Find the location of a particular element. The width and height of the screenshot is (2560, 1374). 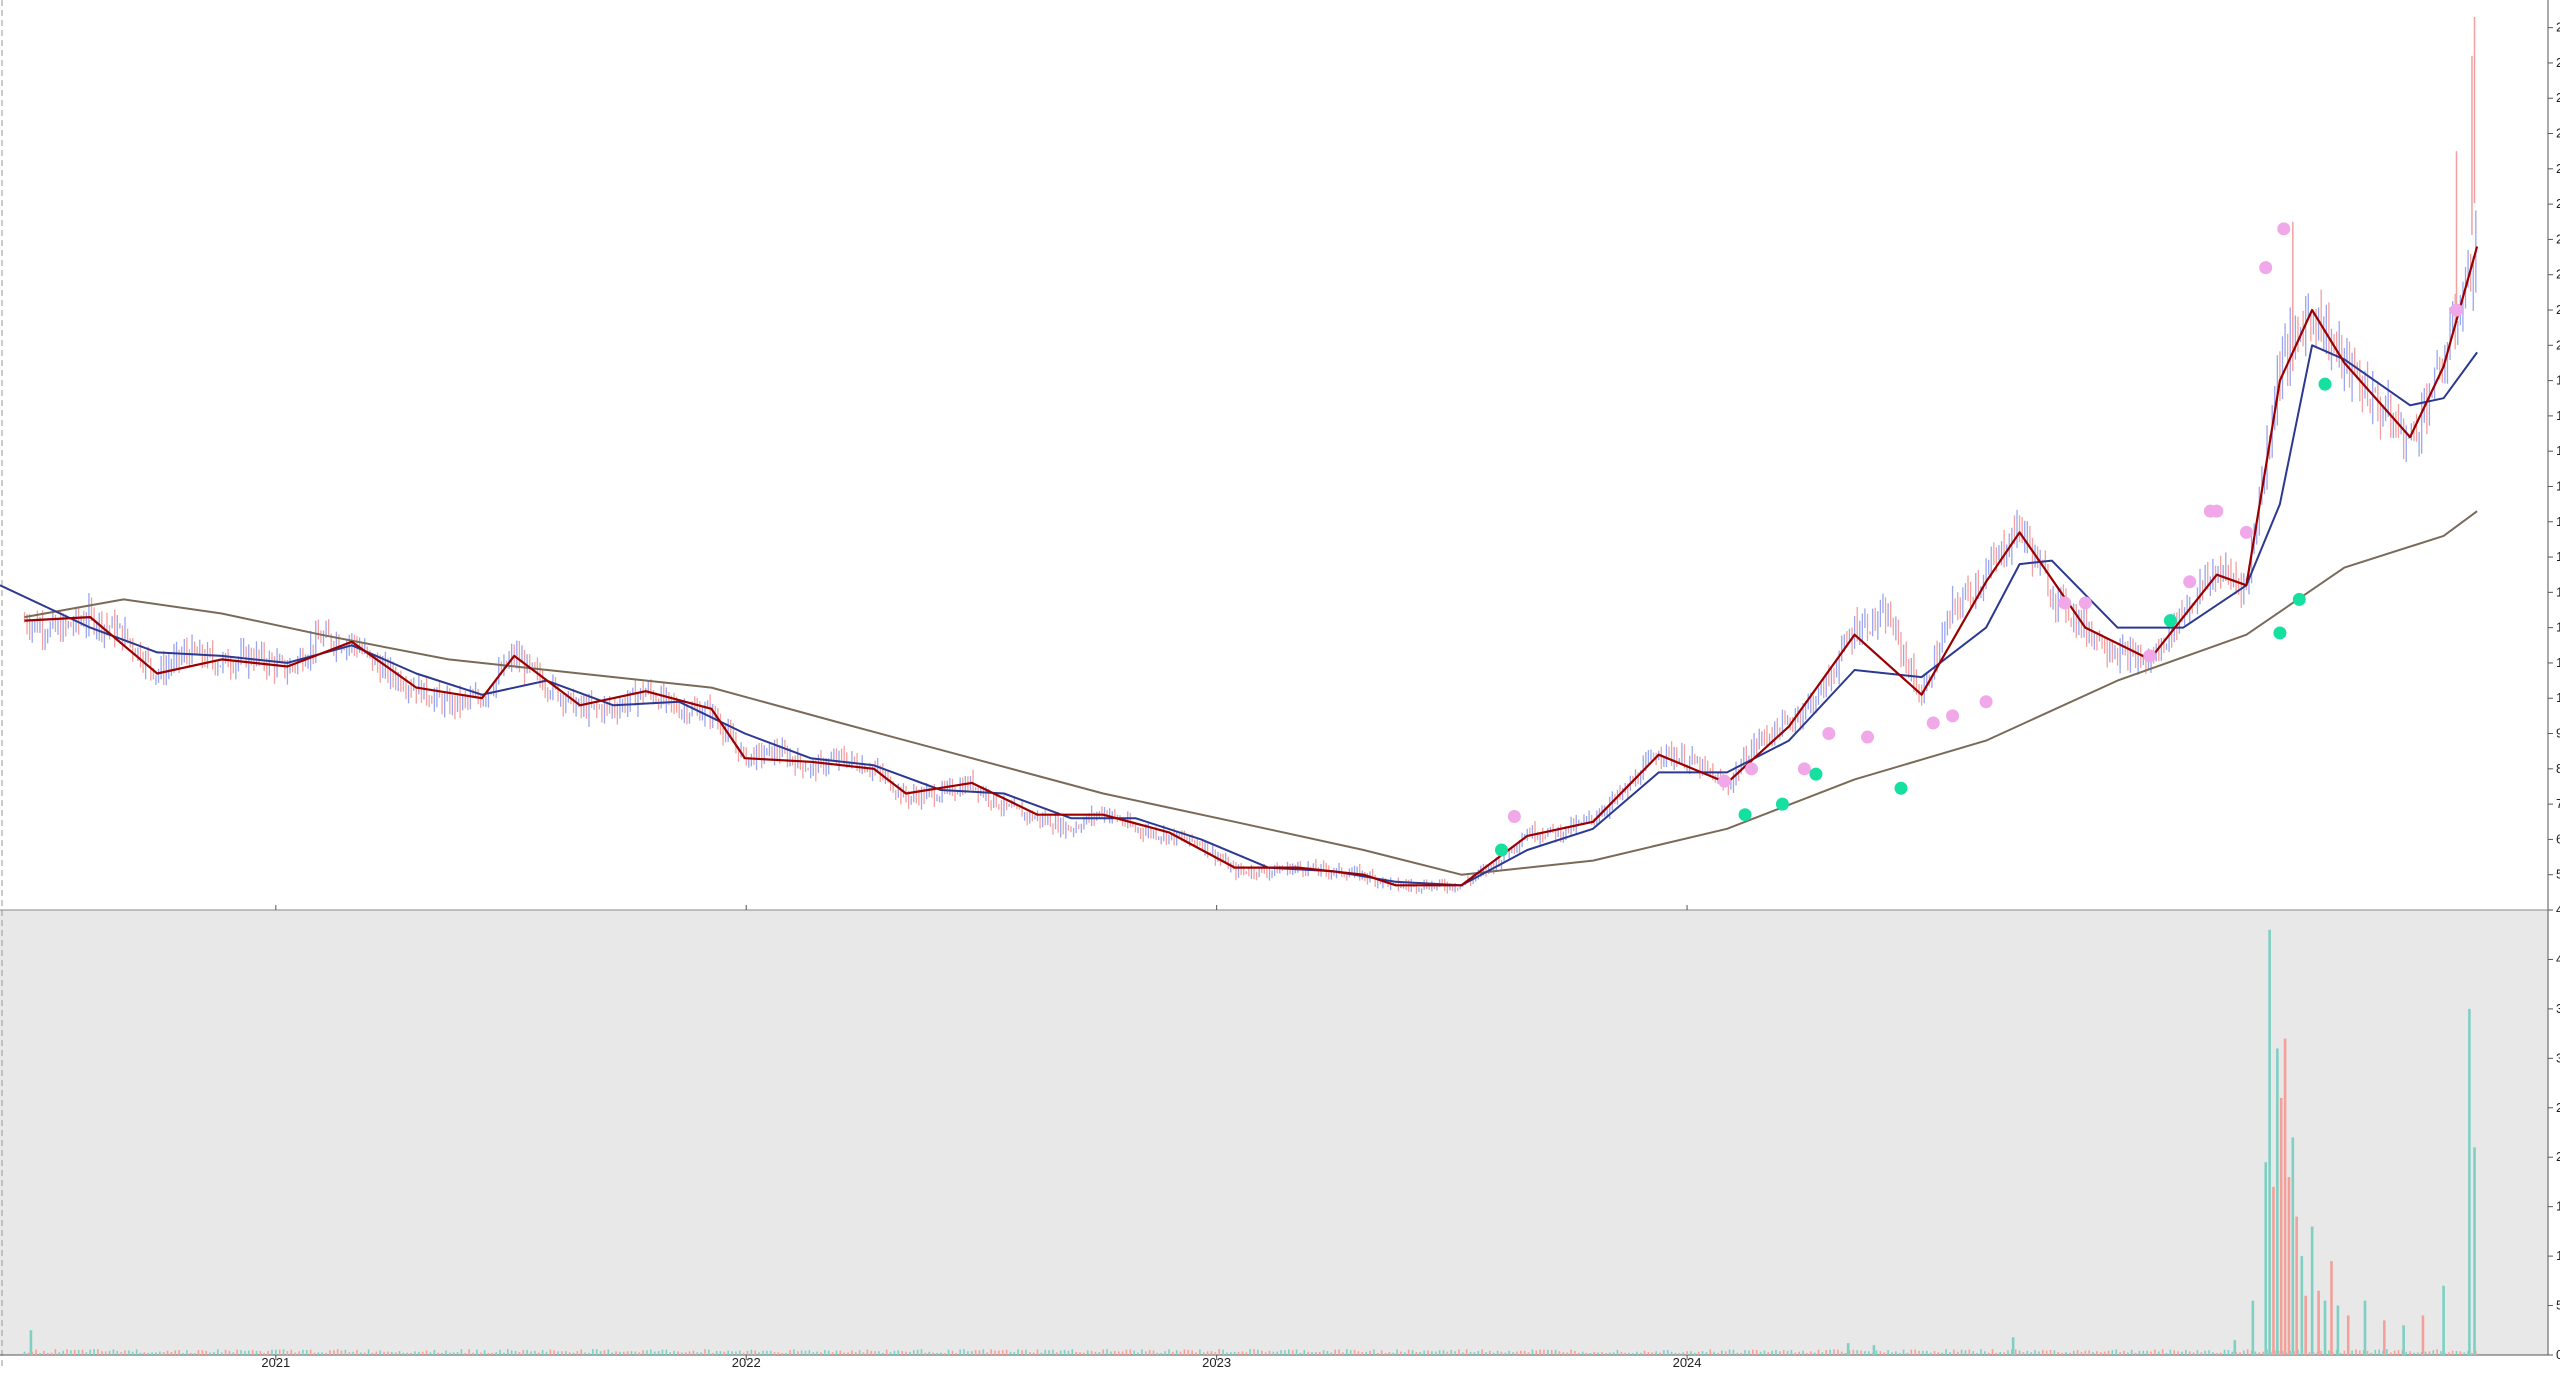

price-y-tick-label: 25000 is located at coordinates (2558, 168).